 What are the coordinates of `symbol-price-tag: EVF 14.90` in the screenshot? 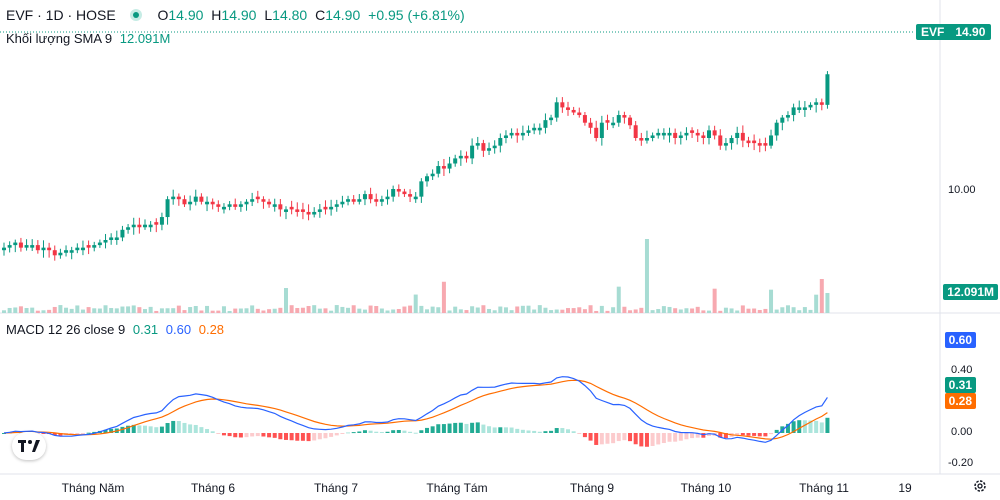 It's located at (954, 32).